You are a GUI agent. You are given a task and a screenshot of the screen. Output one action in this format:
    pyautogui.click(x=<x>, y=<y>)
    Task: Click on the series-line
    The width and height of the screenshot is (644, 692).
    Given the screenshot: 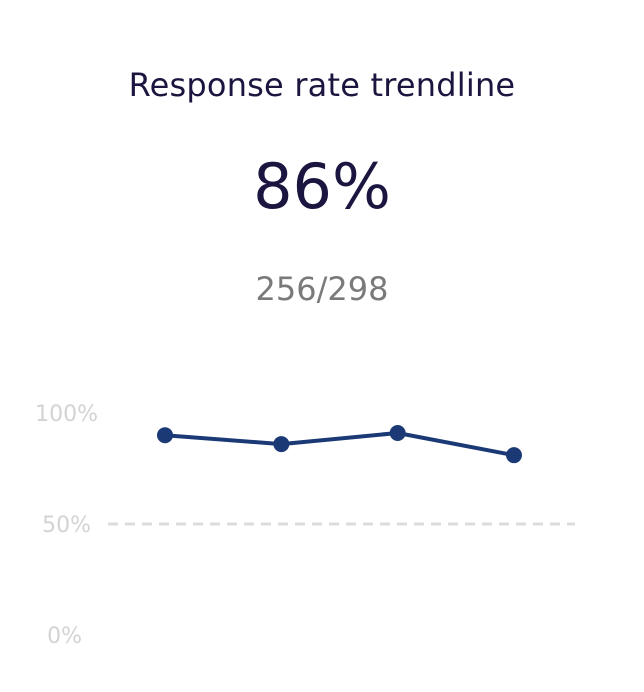 What is the action you would take?
    pyautogui.click(x=339, y=444)
    